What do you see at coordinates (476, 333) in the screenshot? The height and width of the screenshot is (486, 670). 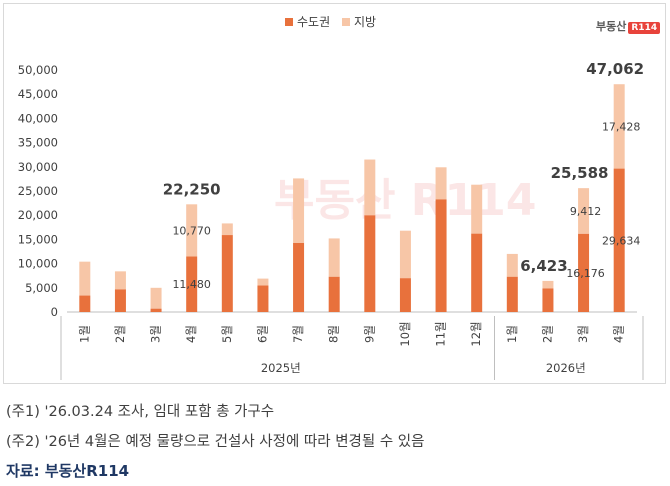 I see `x-tick-label: 12월` at bounding box center [476, 333].